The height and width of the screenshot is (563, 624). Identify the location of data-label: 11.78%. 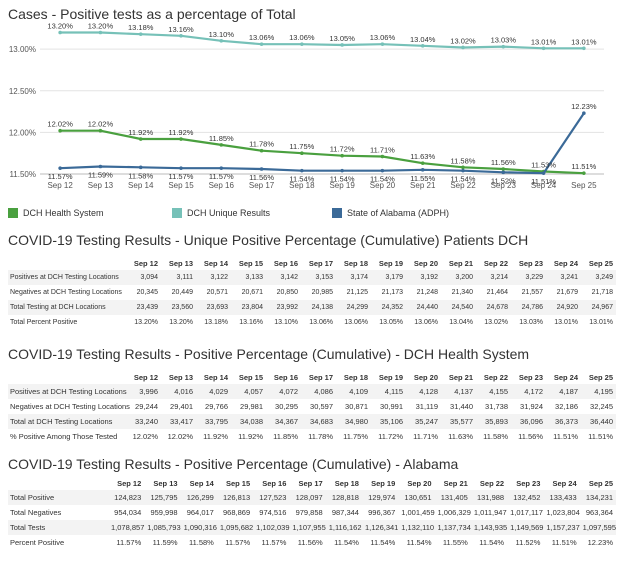
(261, 144).